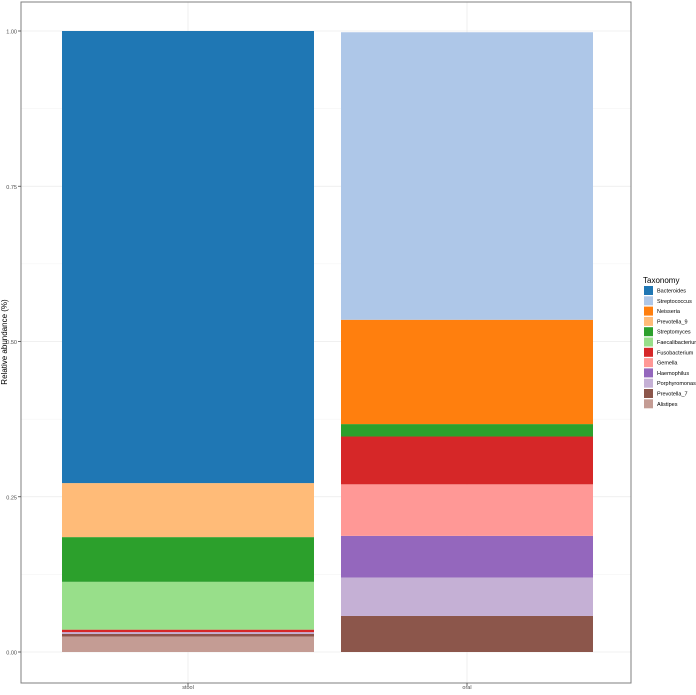 The width and height of the screenshot is (696, 695). Describe the element at coordinates (661, 280) in the screenshot. I see `legend-title: Taxonomy` at that location.